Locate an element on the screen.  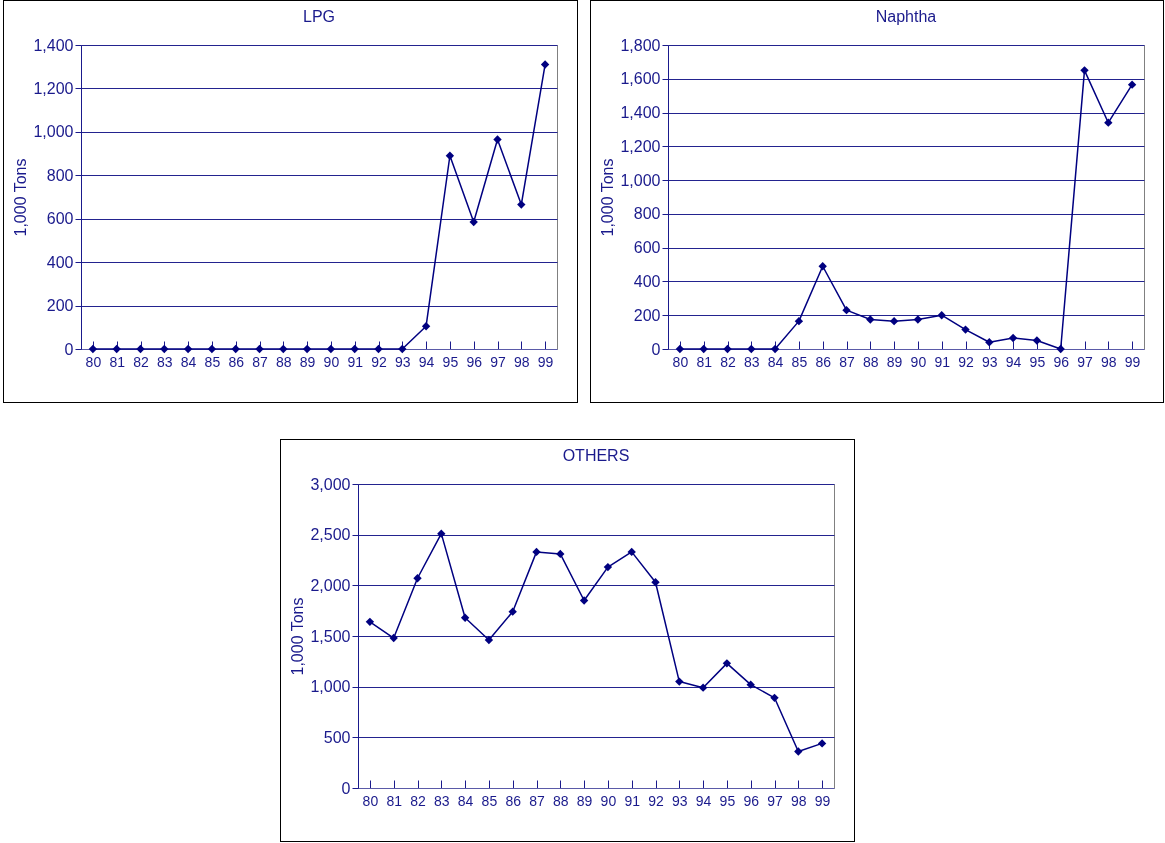
chart-title: LPG is located at coordinates (319, 16).